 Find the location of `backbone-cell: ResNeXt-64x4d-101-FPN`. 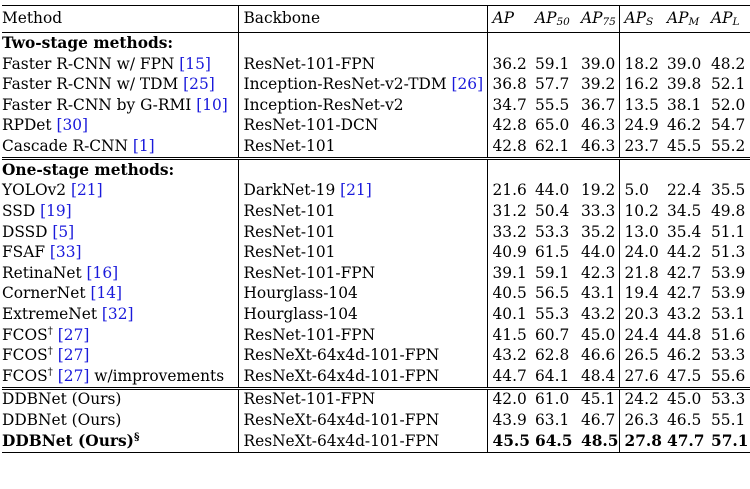

backbone-cell: ResNeXt-64x4d-101-FPN is located at coordinates (362, 356).